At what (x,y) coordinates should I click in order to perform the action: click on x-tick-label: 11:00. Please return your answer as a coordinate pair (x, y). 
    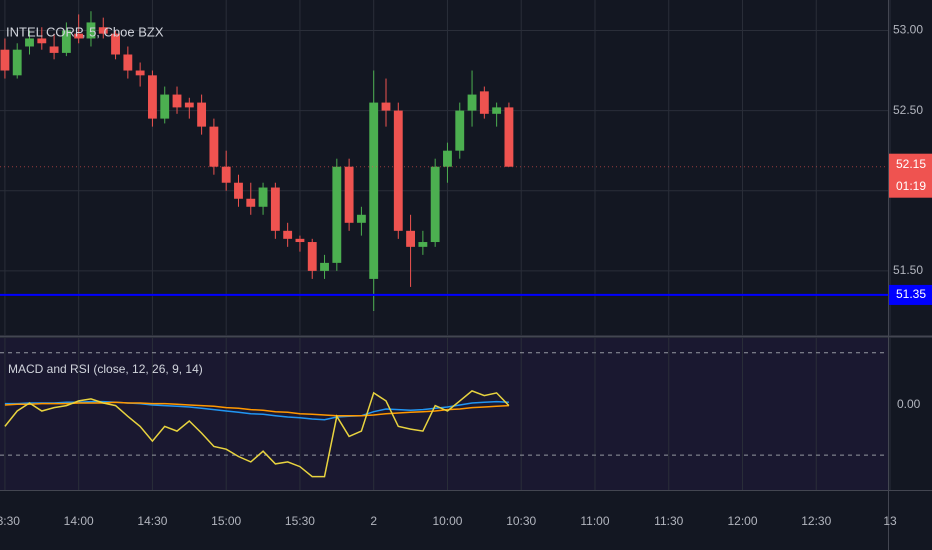
    Looking at the image, I should click on (594, 521).